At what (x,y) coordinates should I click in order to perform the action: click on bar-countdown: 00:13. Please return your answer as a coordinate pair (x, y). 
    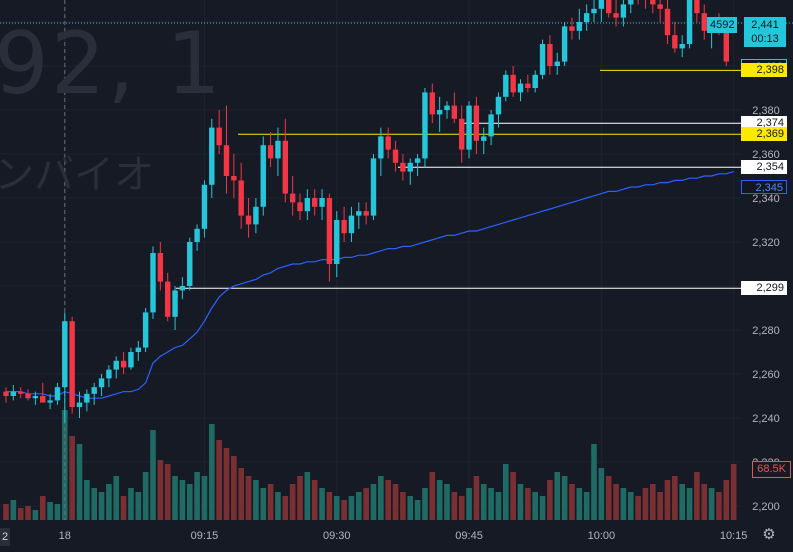
    Looking at the image, I should click on (765, 39).